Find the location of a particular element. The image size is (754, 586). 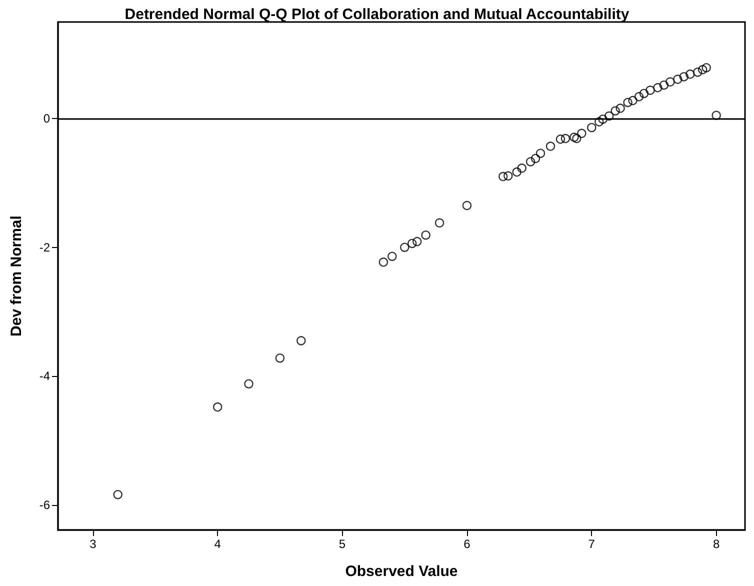

x-axis-title: Observed Value is located at coordinates (401, 571).